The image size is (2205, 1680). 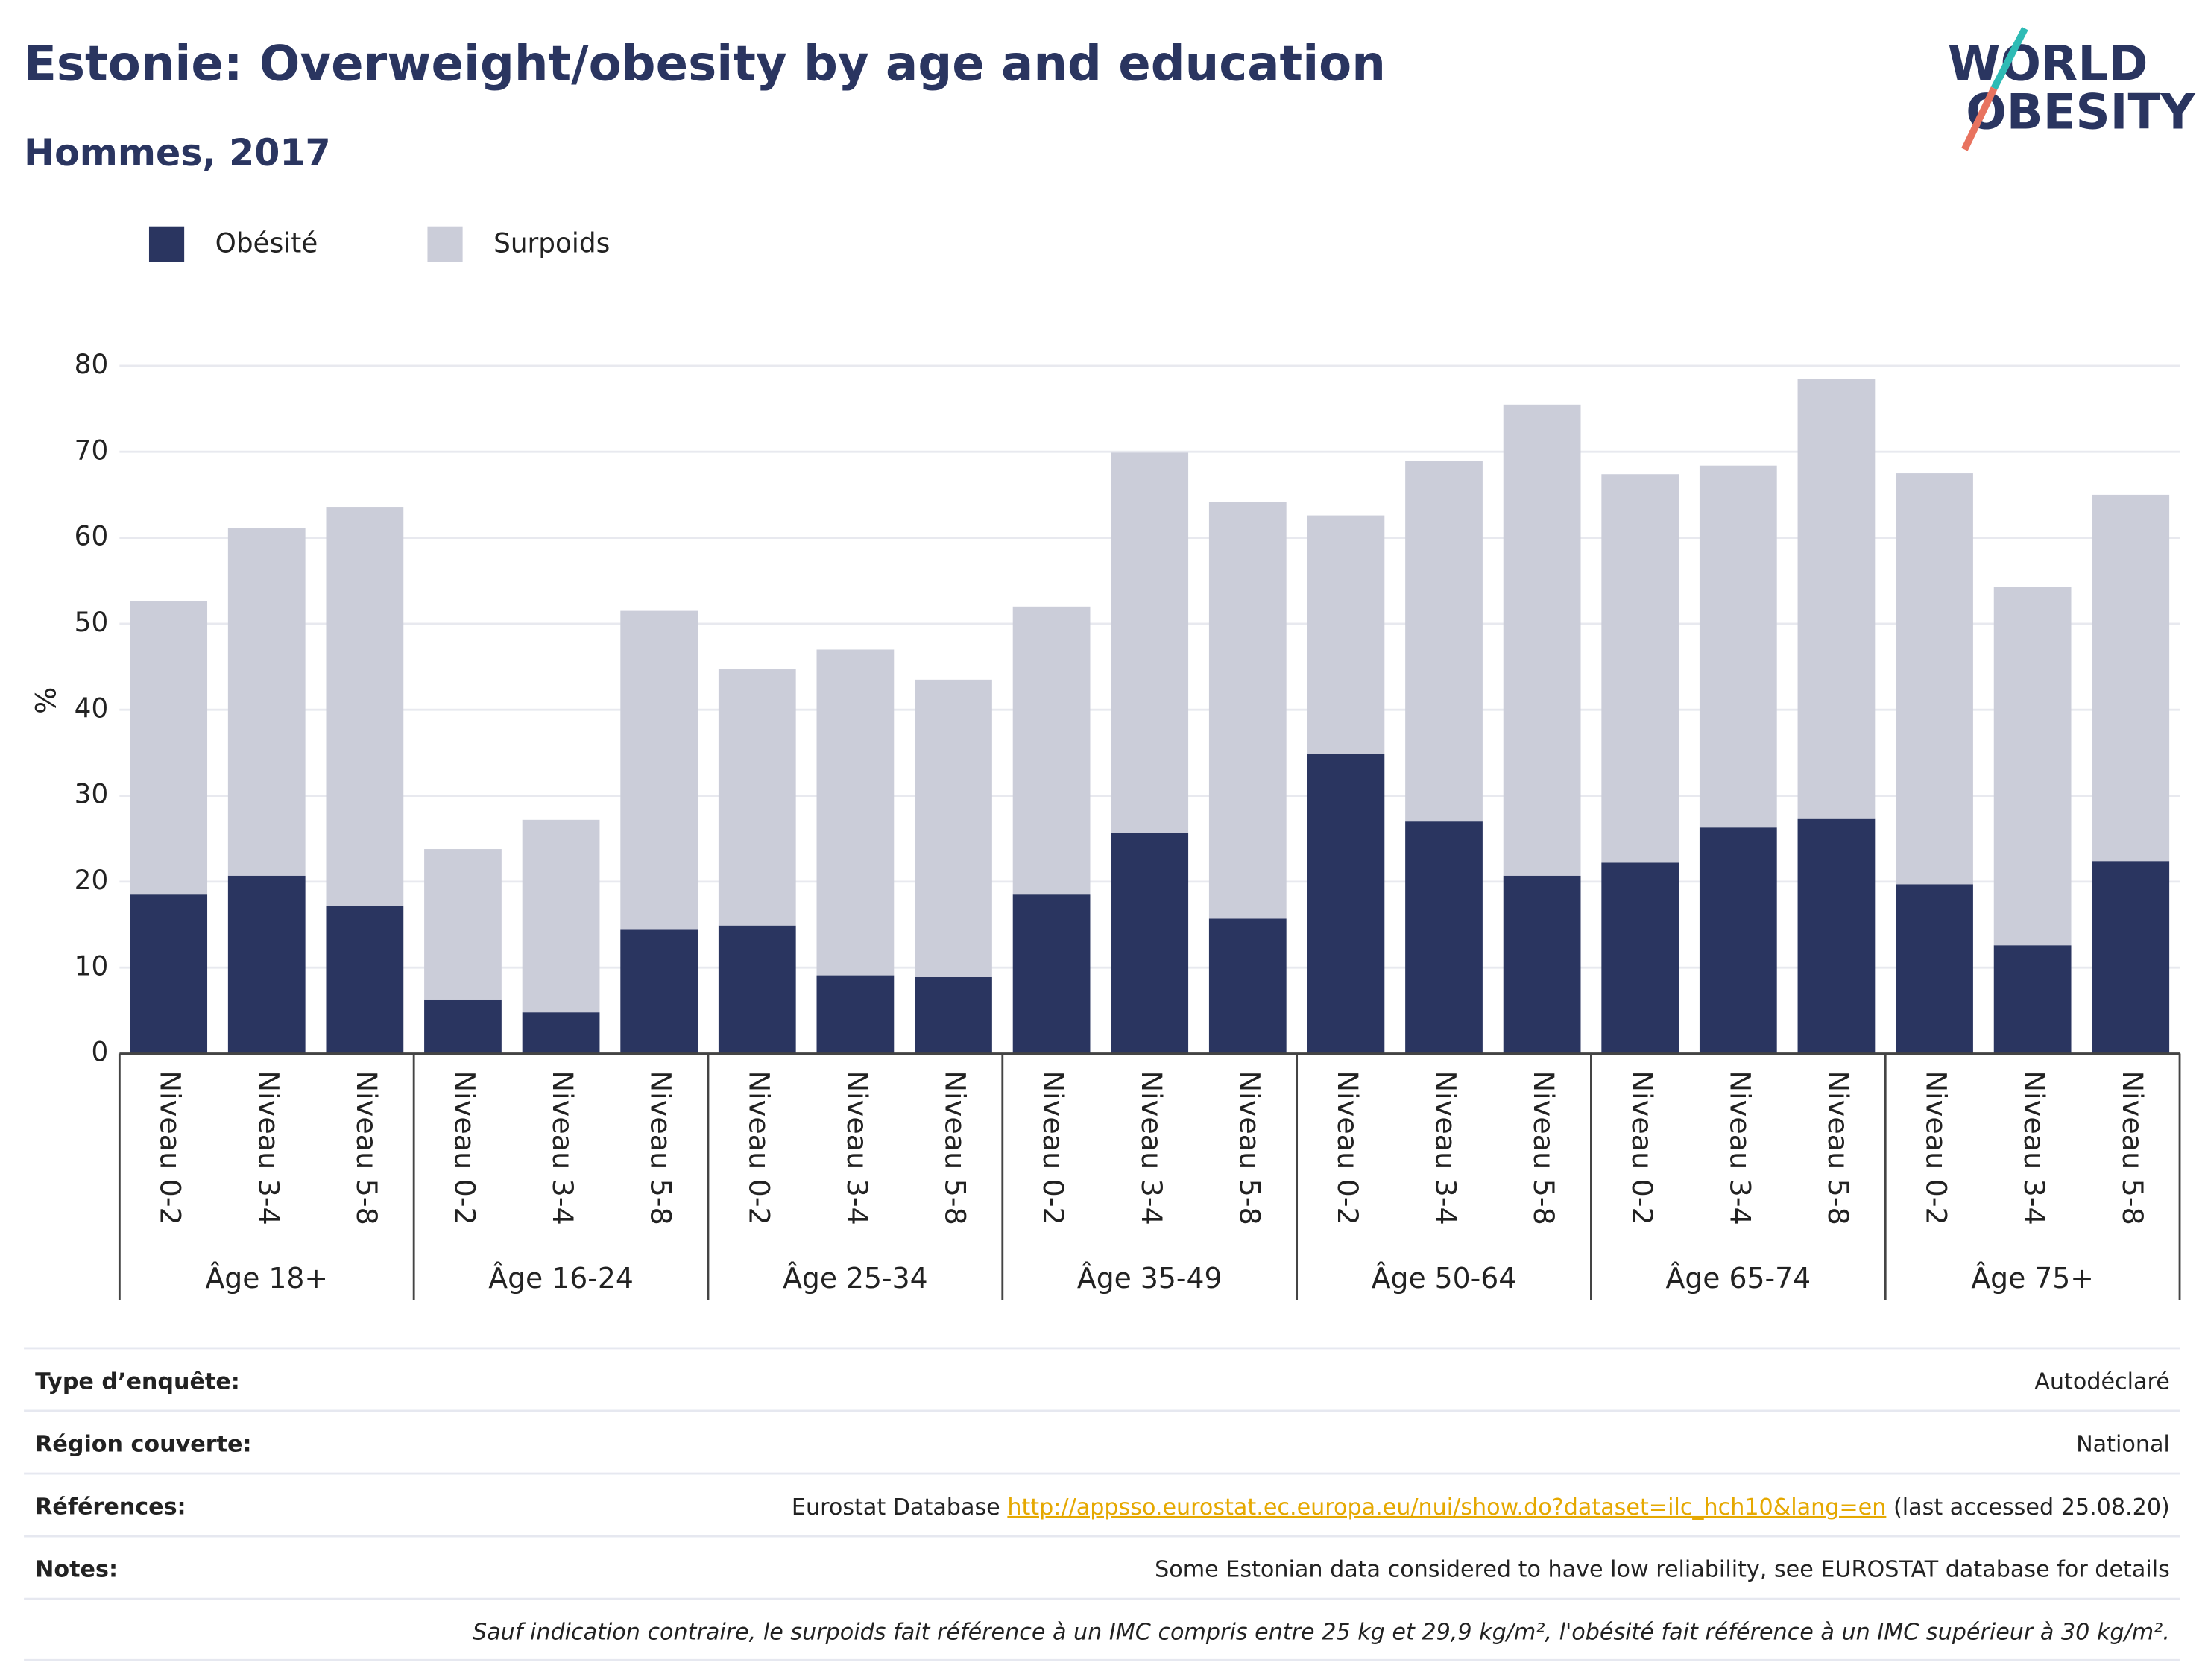 I want to click on logo-slash-bottom, so click(x=1979, y=118).